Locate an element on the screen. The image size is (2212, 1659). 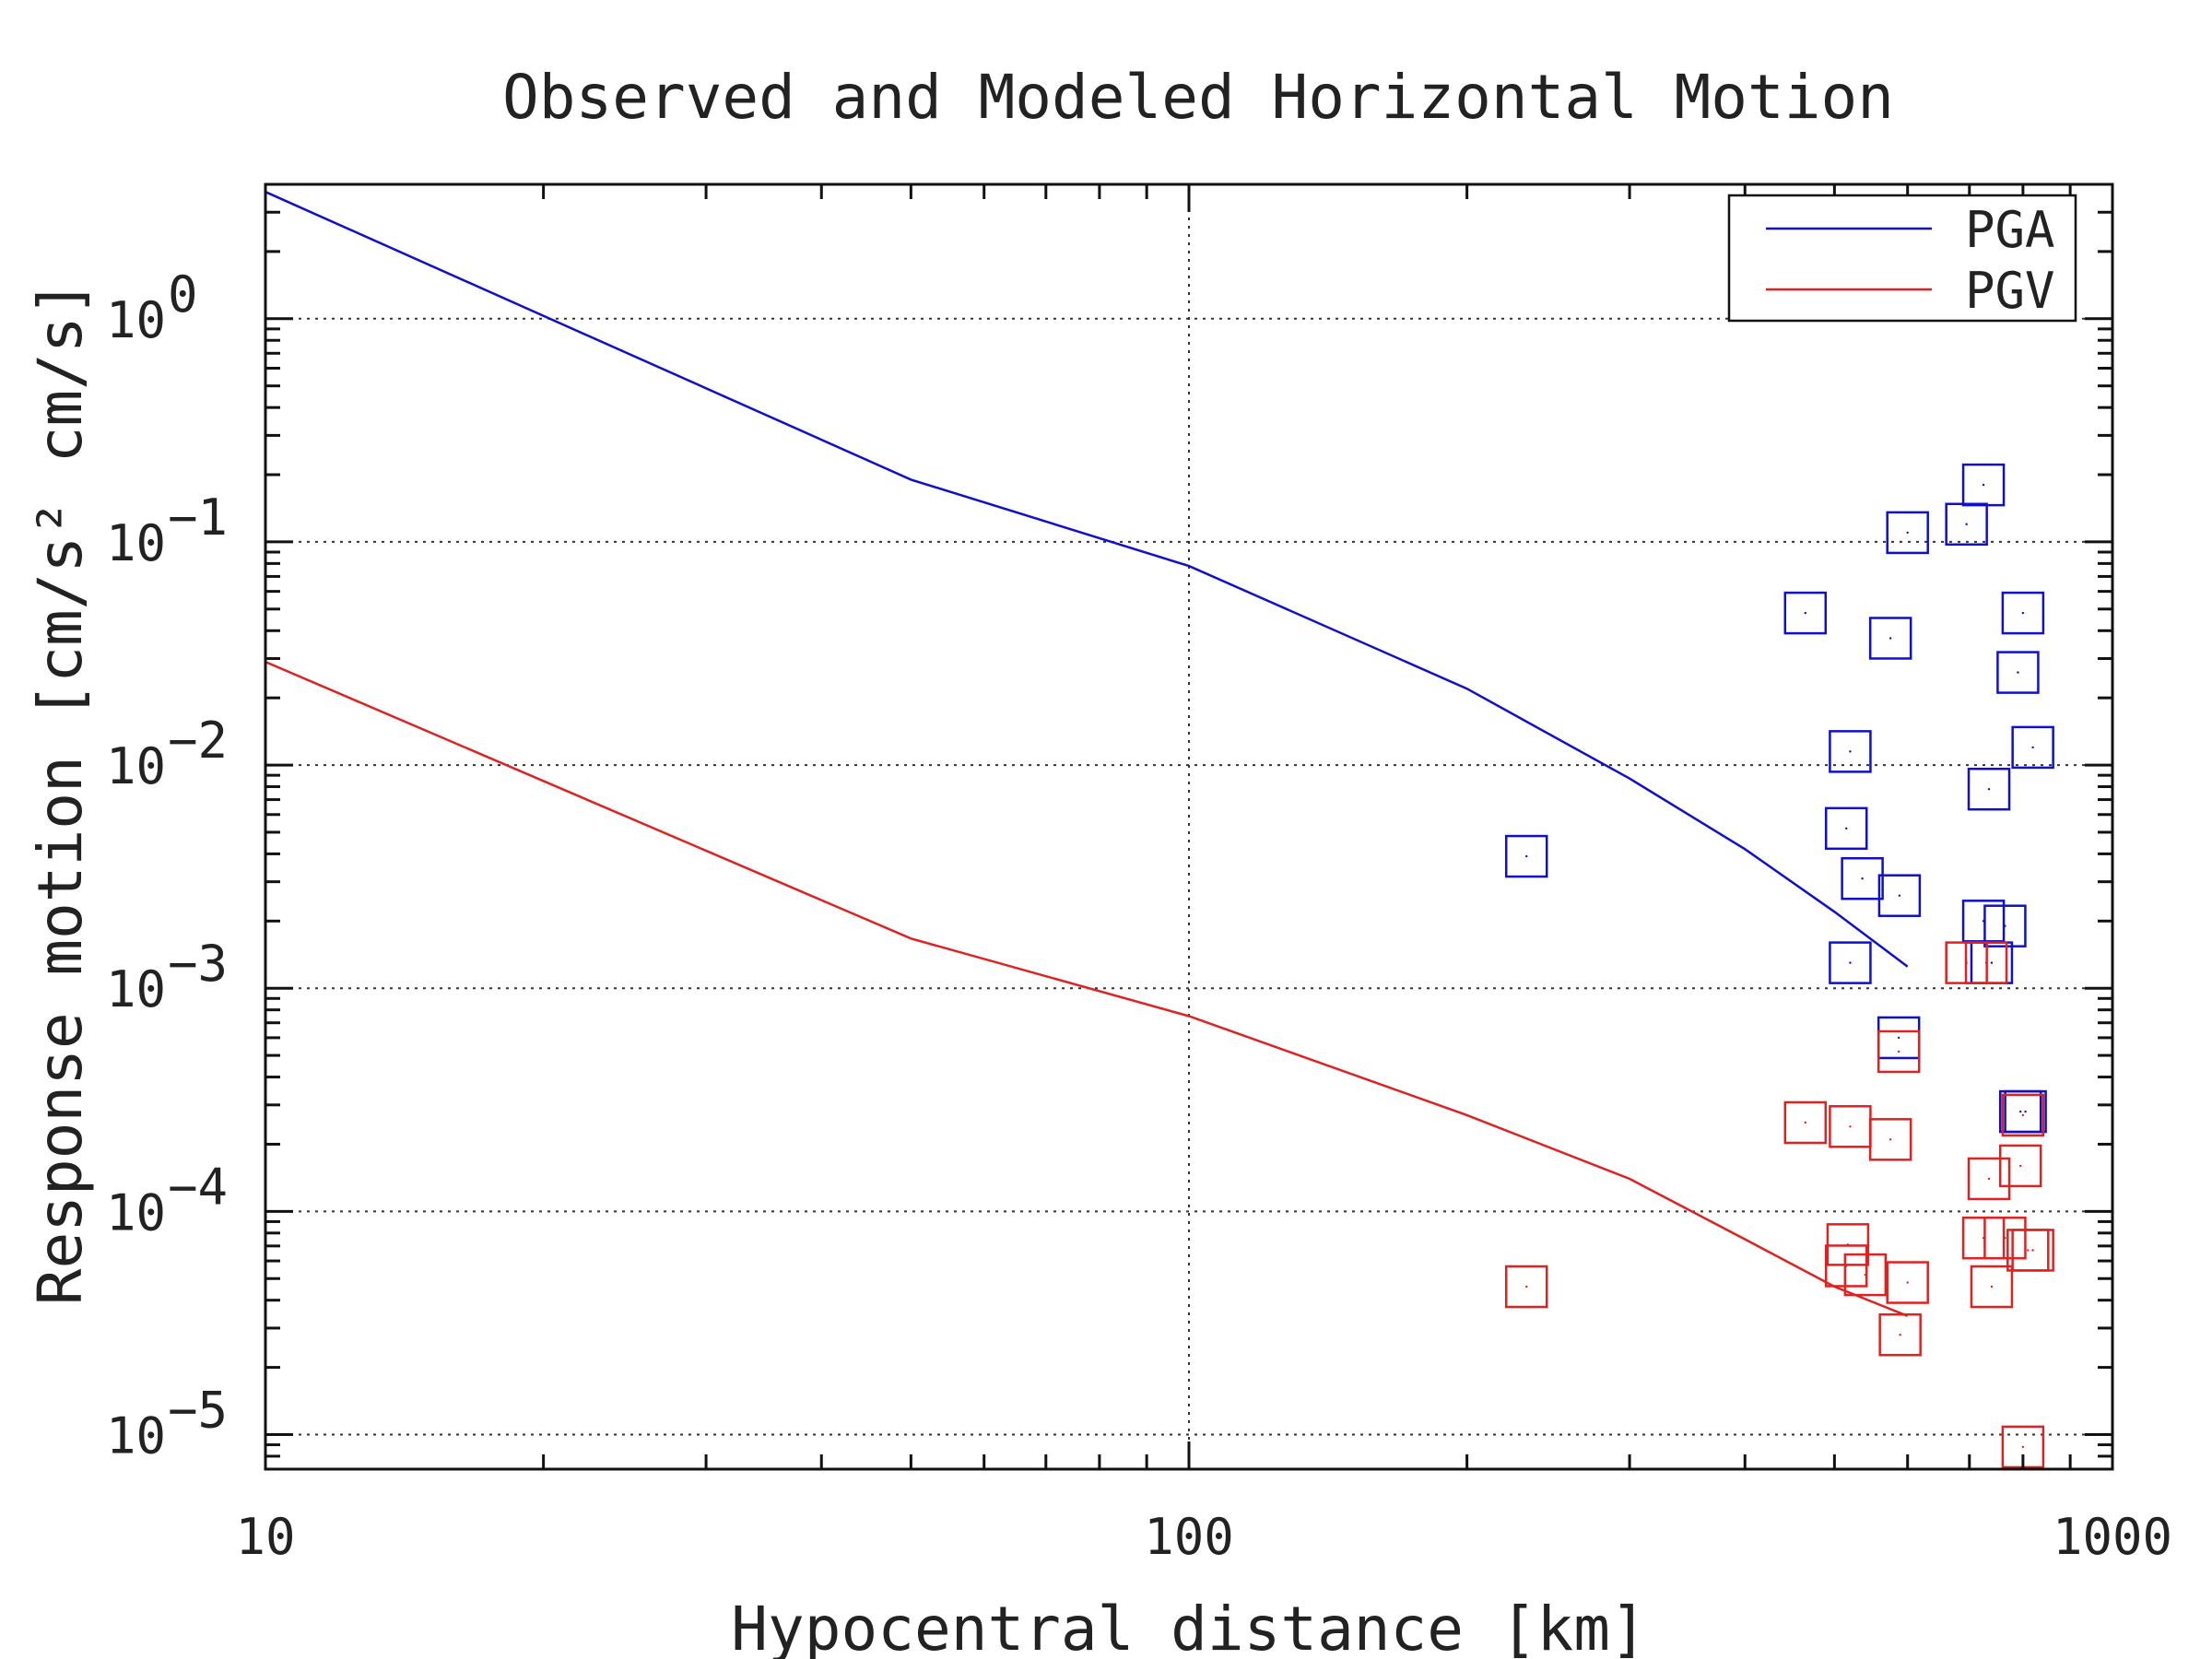
legend-box is located at coordinates (1902, 258).